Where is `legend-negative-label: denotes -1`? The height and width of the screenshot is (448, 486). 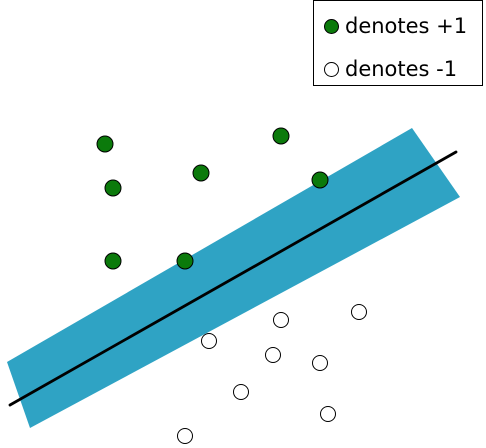
legend-negative-label: denotes -1 is located at coordinates (401, 68).